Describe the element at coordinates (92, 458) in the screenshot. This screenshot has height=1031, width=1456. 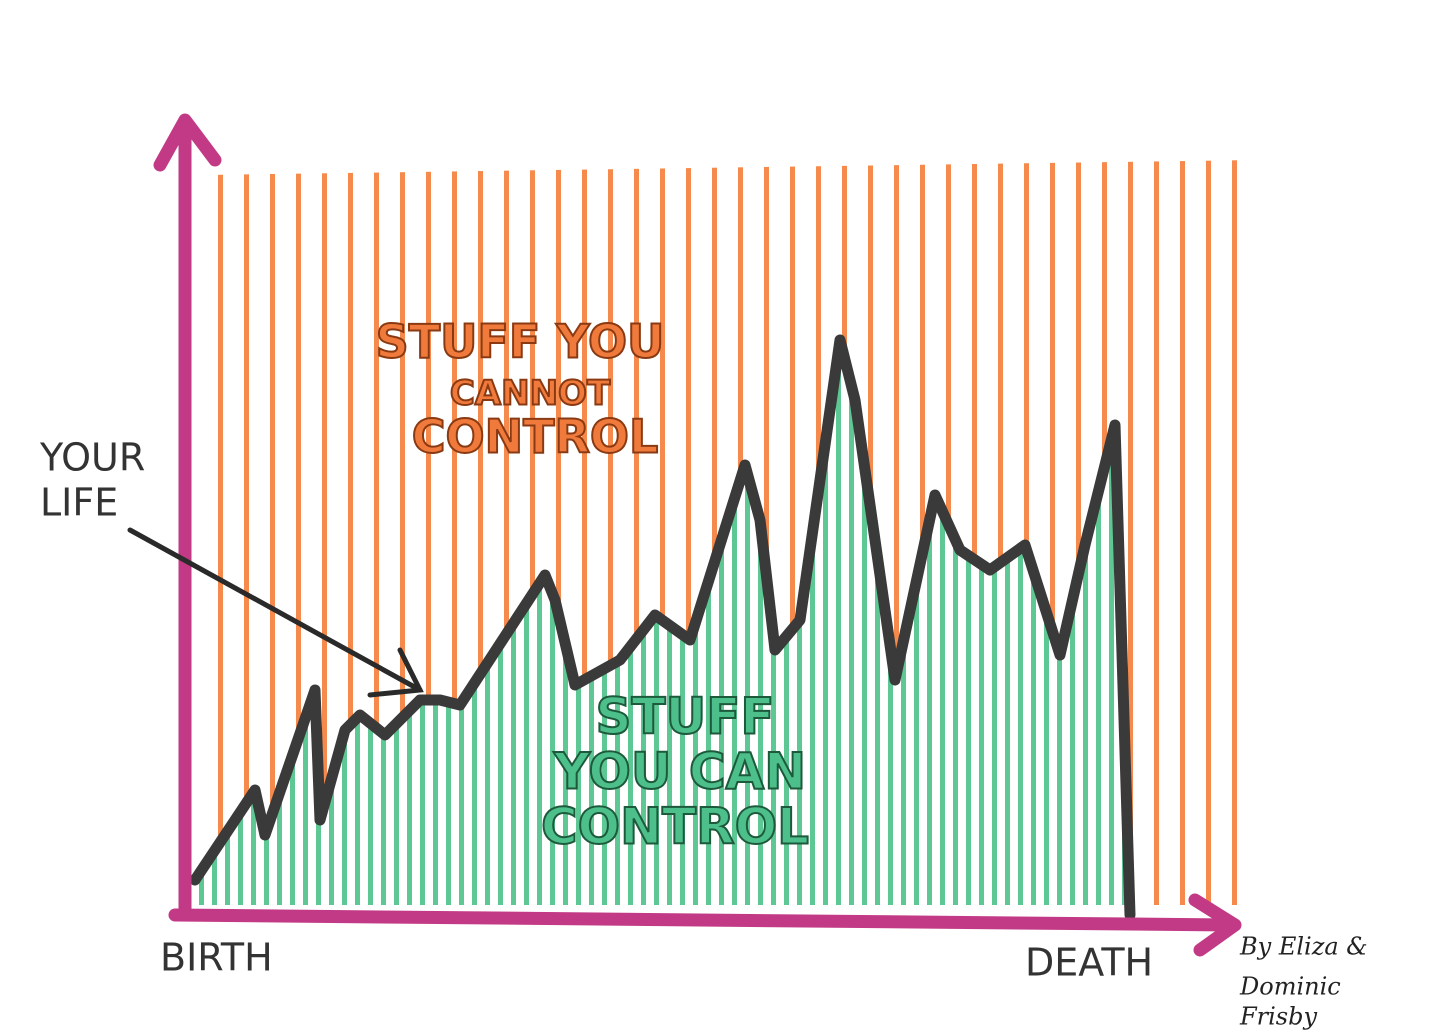
I see `your-life-label: YOUR` at that location.